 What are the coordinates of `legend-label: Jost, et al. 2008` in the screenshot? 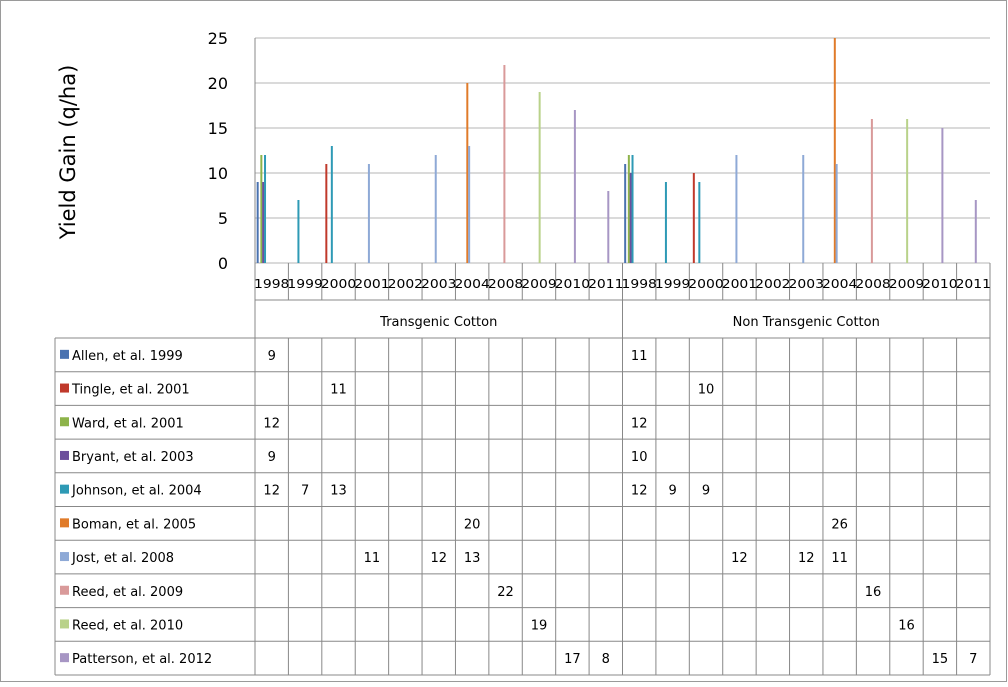 It's located at (122, 558).